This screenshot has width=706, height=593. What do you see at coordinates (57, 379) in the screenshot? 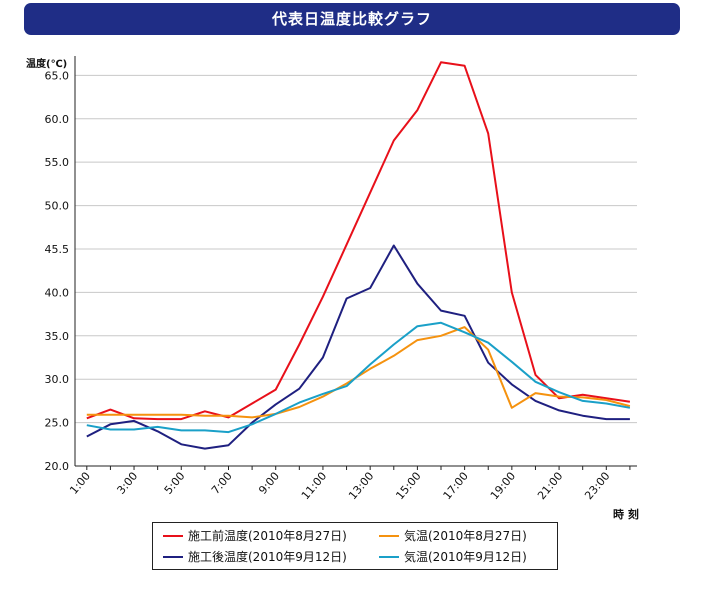
I see `y-tick-label: 30.0` at bounding box center [57, 379].